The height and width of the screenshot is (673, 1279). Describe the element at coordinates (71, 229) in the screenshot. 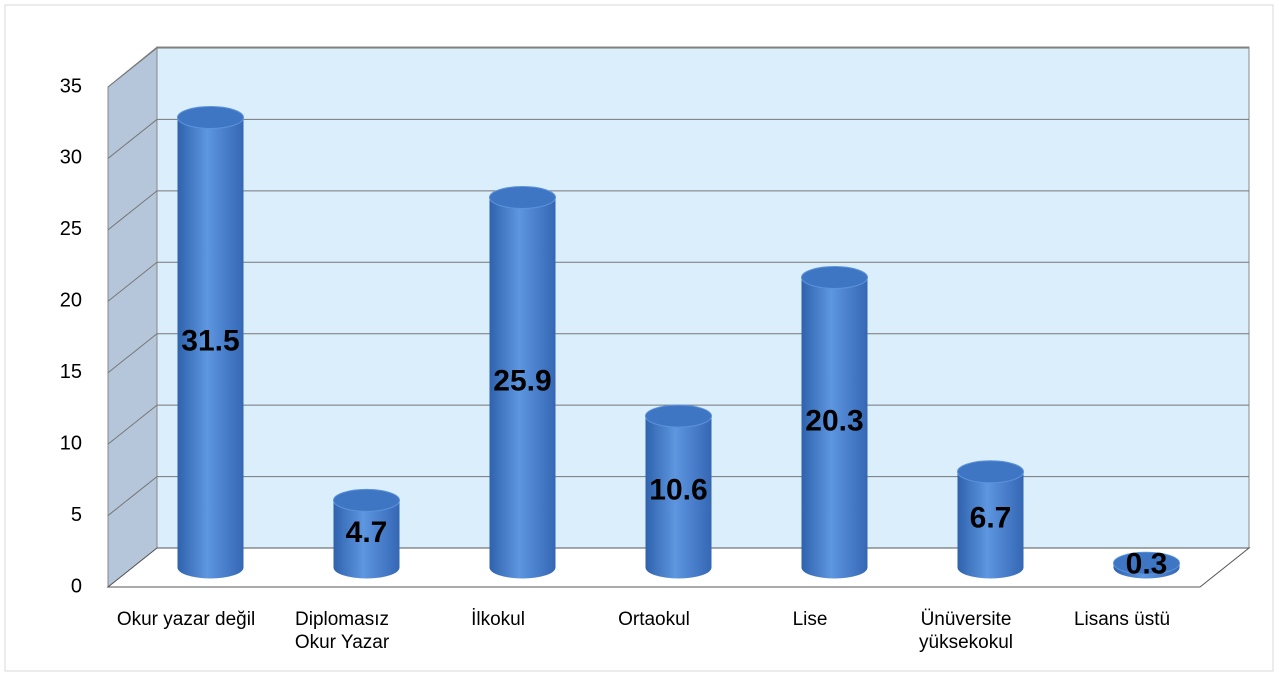

I see `y-tick-label: 25` at that location.